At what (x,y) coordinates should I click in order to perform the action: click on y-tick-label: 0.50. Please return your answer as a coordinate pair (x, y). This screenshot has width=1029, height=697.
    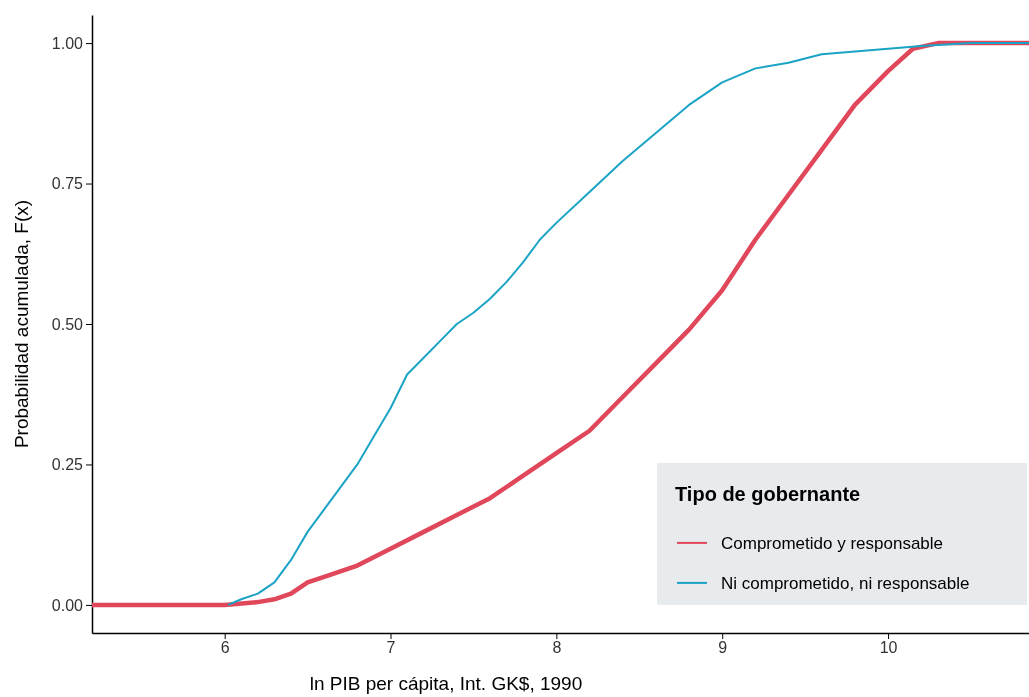
    Looking at the image, I should click on (67, 324).